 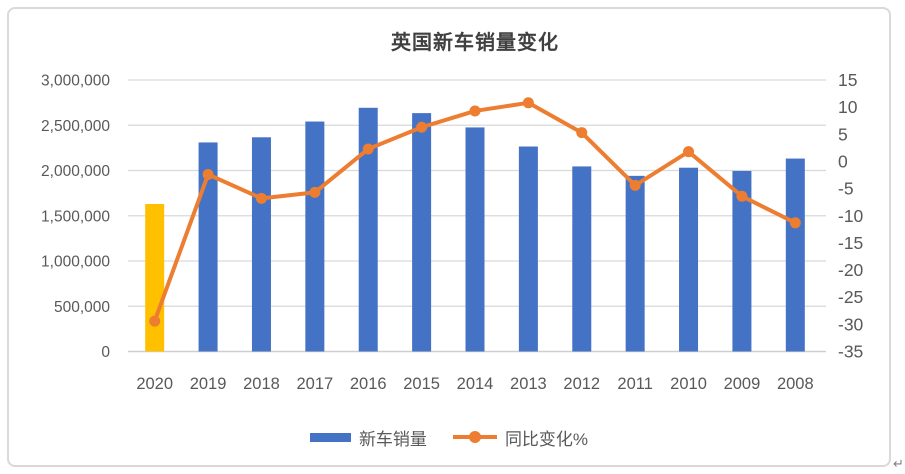 I want to click on yoy-point-2008, so click(x=795, y=223).